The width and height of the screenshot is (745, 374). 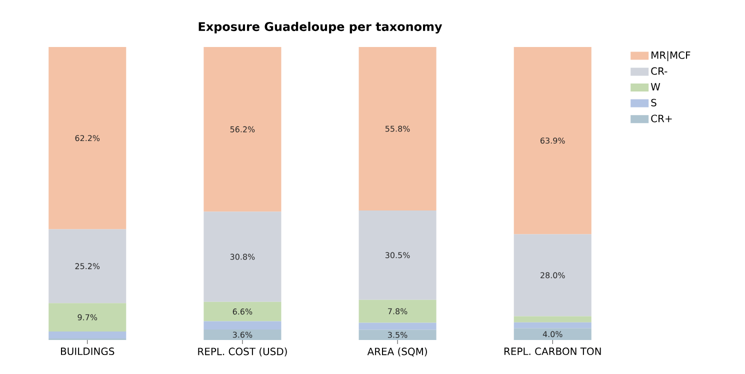 I want to click on legend-label: CR-, so click(x=659, y=71).